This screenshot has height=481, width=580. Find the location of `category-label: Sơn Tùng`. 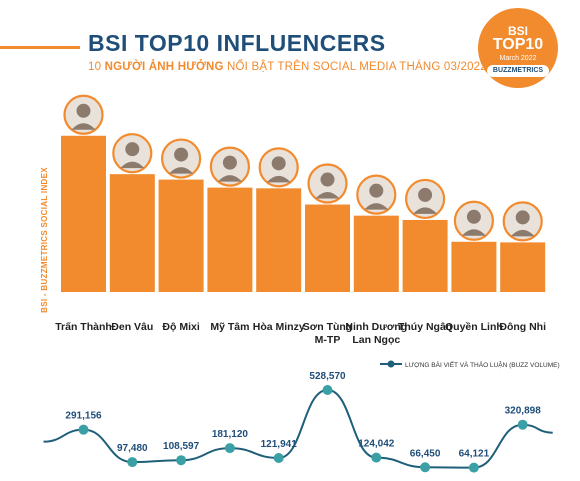

category-label: Sơn Tùng is located at coordinates (327, 327).